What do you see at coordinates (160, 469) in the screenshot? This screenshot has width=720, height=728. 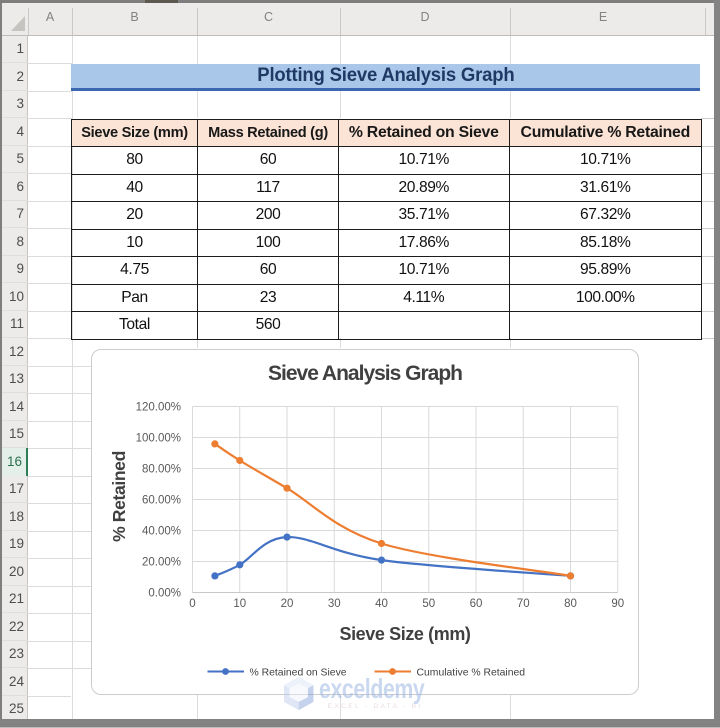 I see `svg-text: 80.00%` at bounding box center [160, 469].